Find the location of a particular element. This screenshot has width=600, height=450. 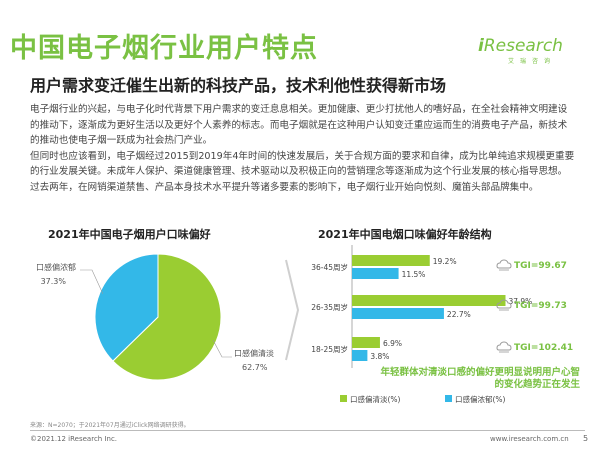

iresearch-logo: iResearch 艾瑞咨询 is located at coordinates (534, 54).